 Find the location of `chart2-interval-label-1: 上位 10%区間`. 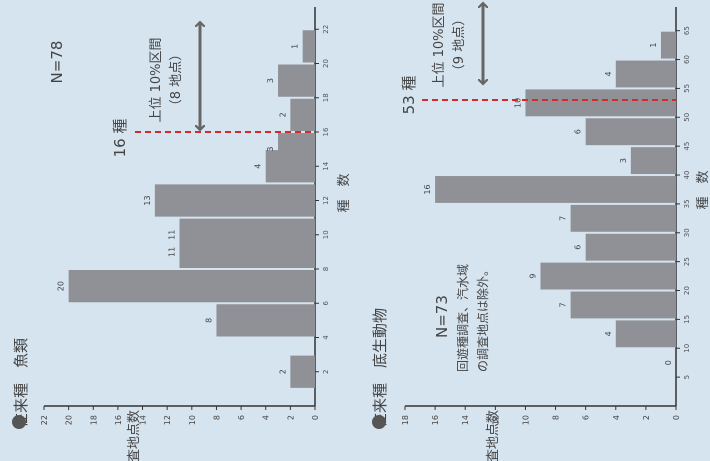

chart2-interval-label-1: 上位 10%区間 is located at coordinates (439, 44).